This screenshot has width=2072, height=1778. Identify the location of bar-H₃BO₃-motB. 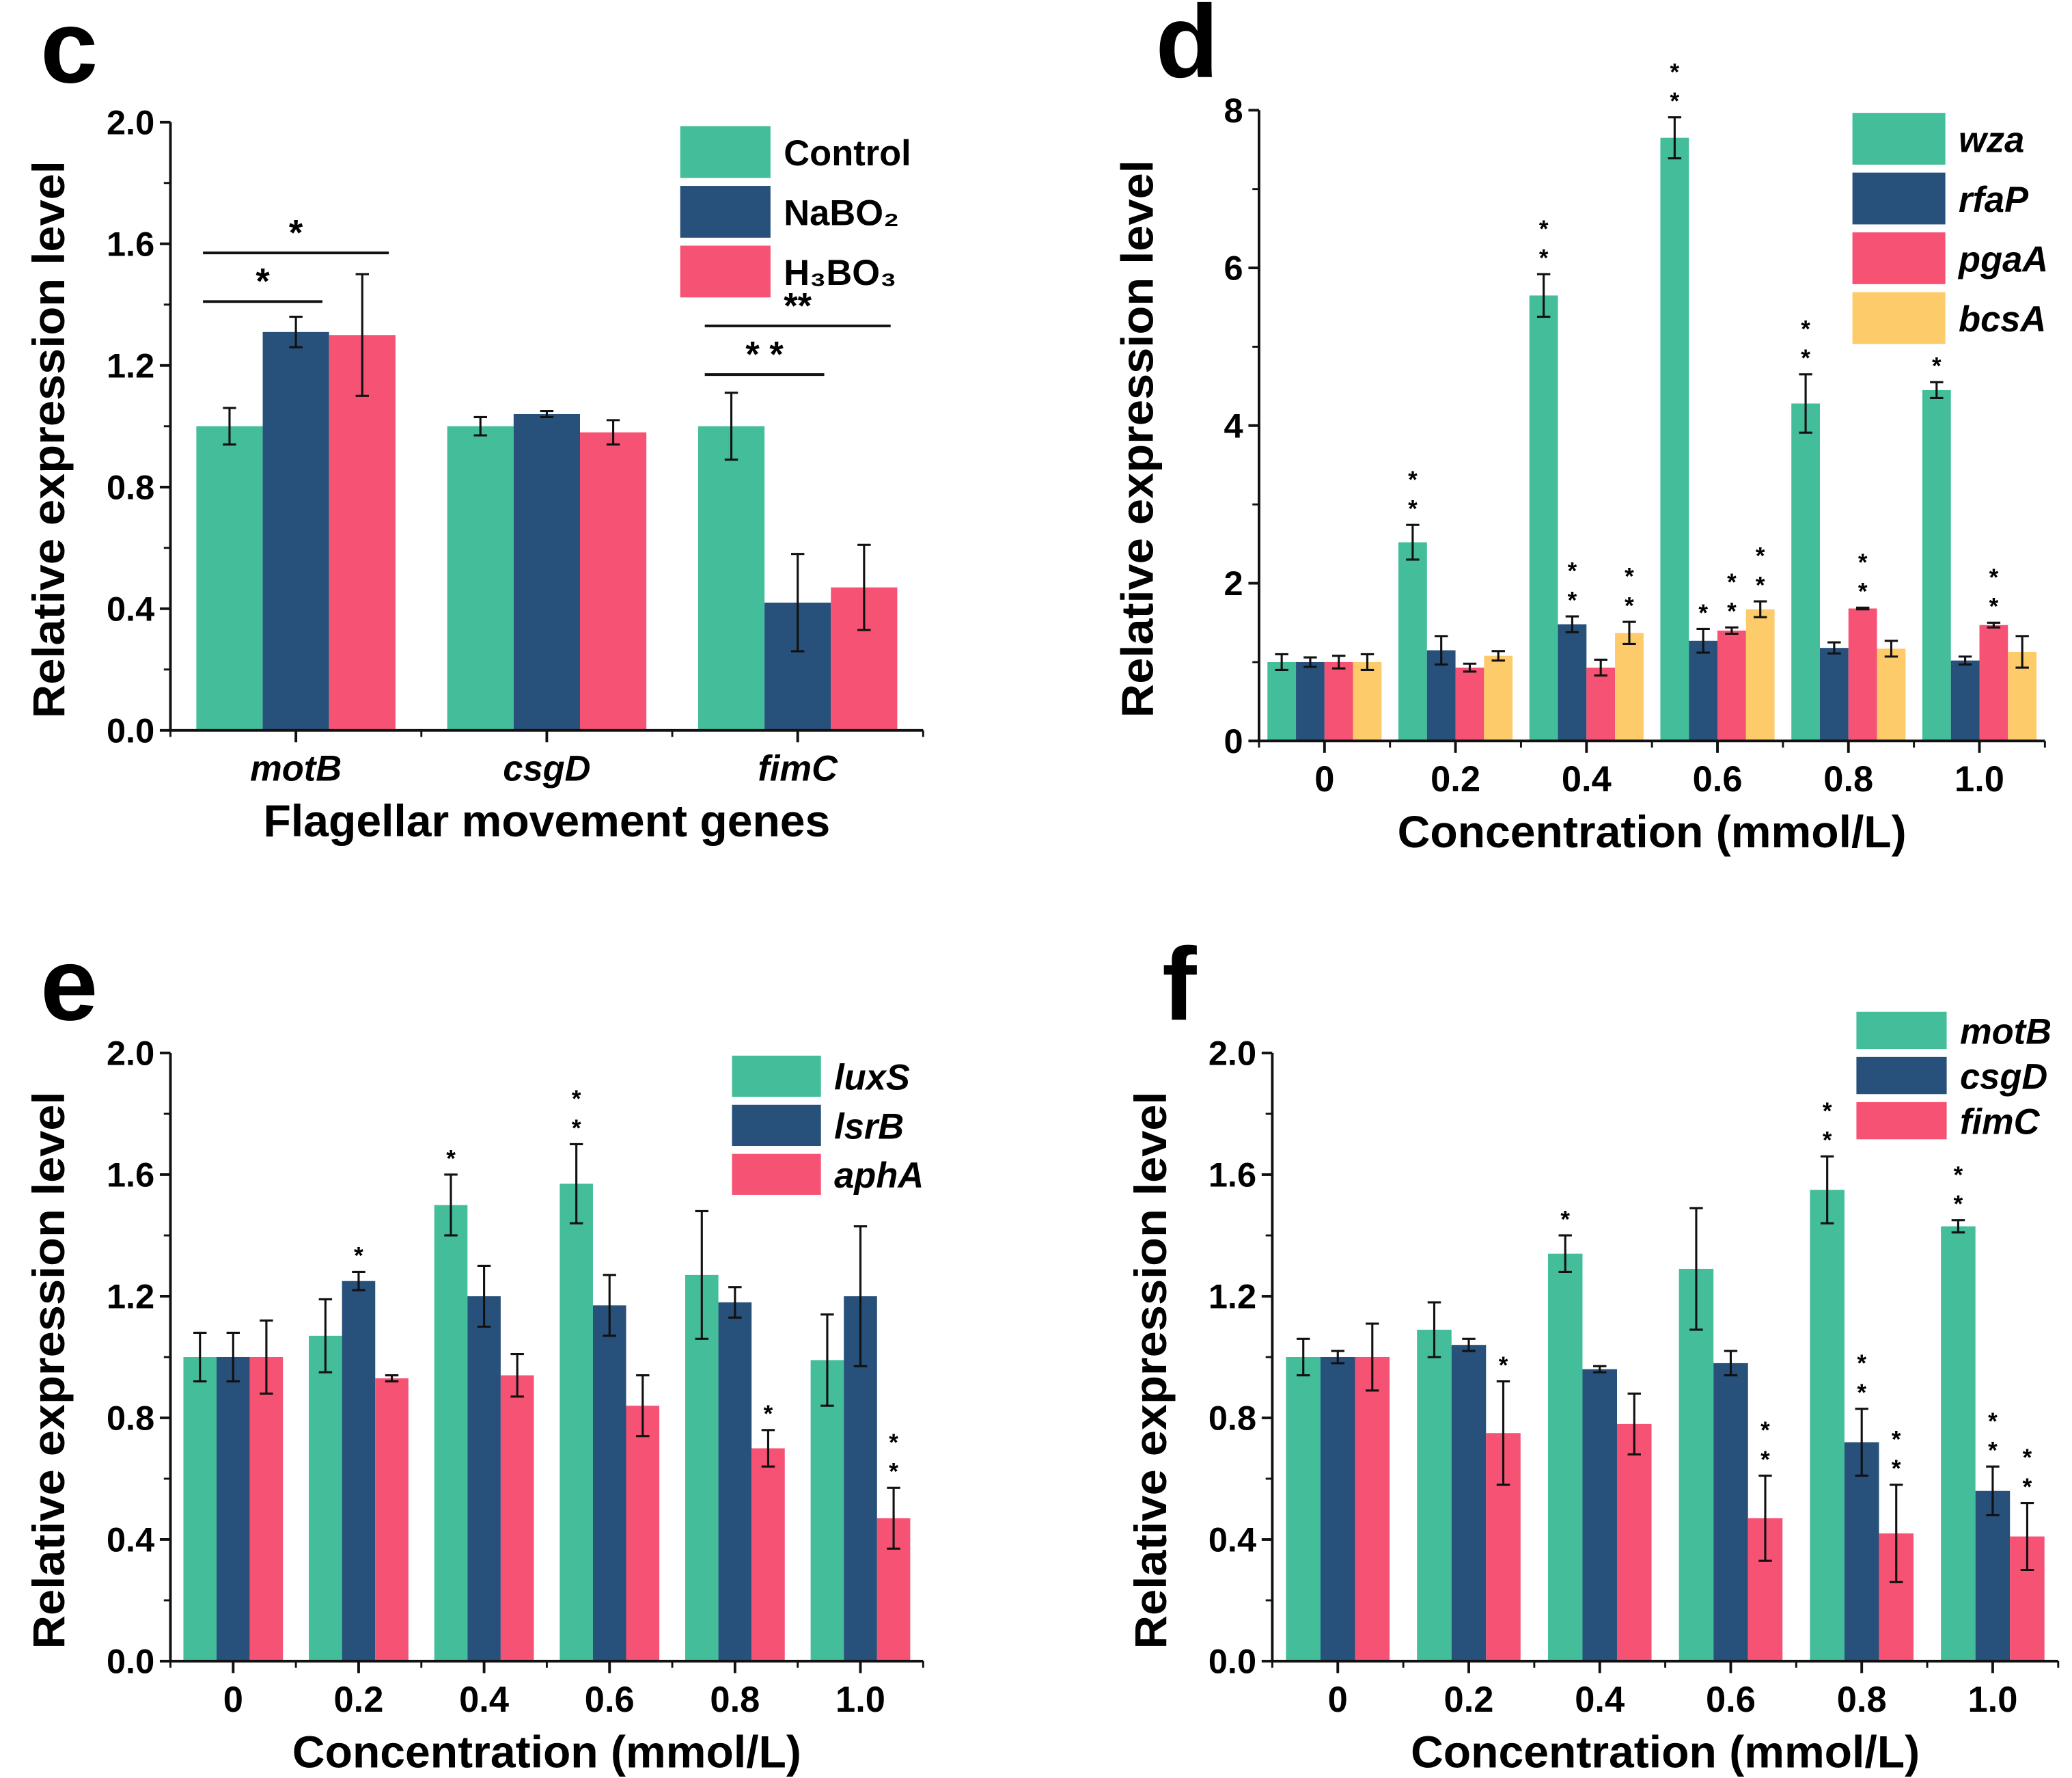
(363, 533).